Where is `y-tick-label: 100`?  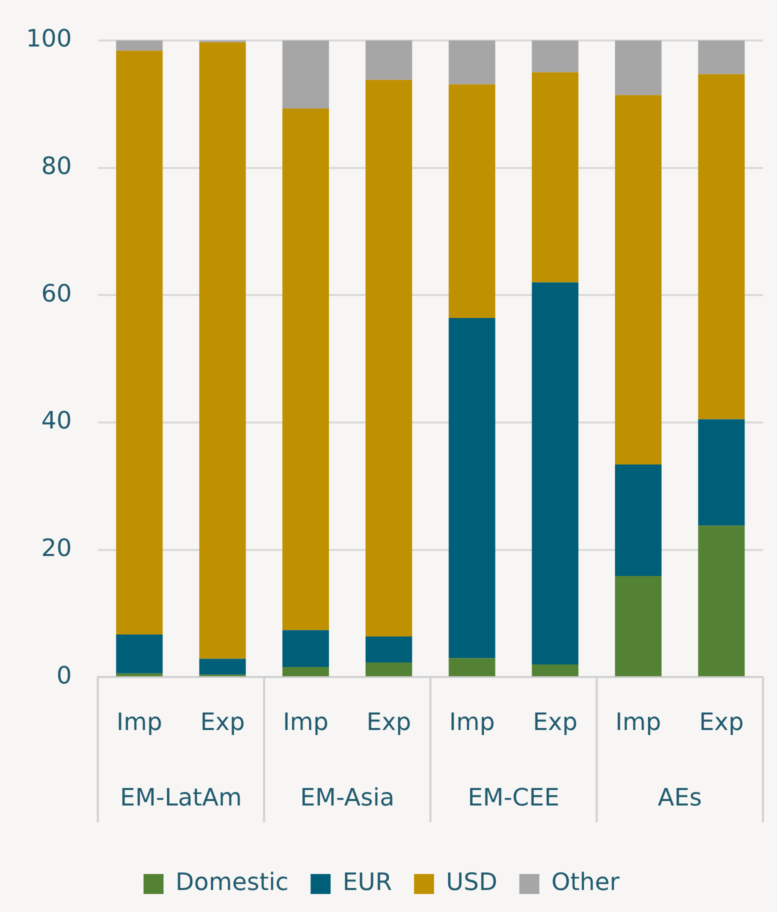 y-tick-label: 100 is located at coordinates (49, 38).